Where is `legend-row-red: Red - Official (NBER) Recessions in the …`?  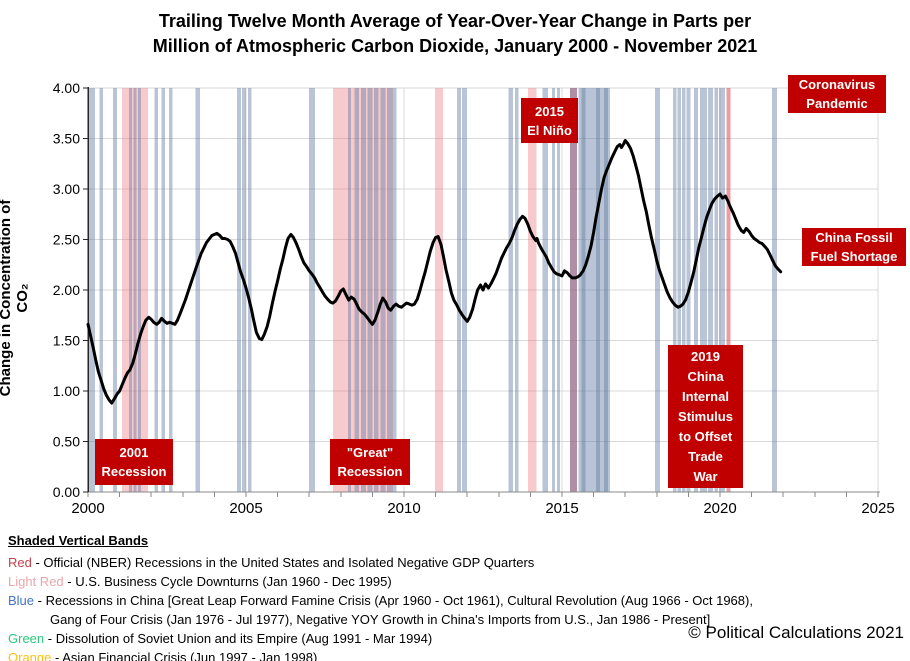
legend-row-red: Red - Official (NBER) Recessions in the … is located at coordinates (271, 562).